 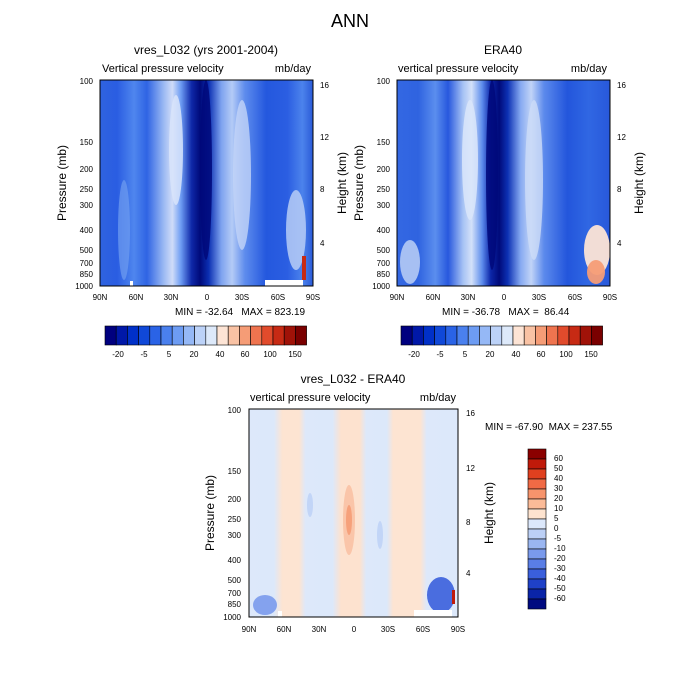 I want to click on panel-obs-frame, so click(x=503, y=183).